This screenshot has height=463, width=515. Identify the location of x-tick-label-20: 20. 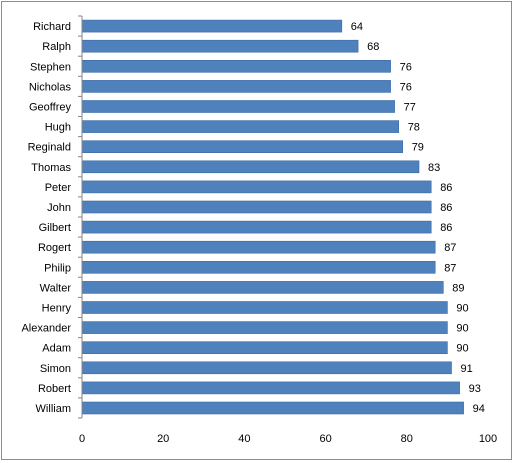
(163, 439).